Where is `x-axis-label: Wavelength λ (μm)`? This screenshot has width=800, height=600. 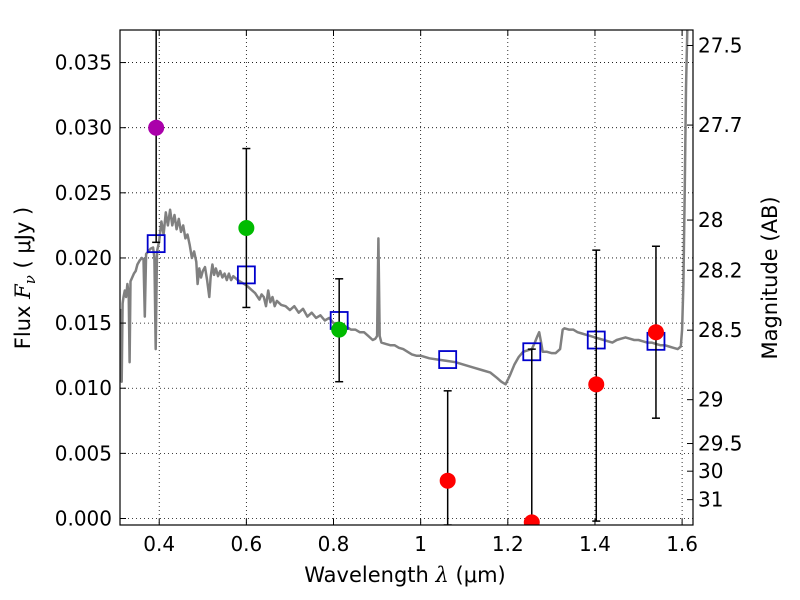 x-axis-label: Wavelength λ (μm) is located at coordinates (404, 575).